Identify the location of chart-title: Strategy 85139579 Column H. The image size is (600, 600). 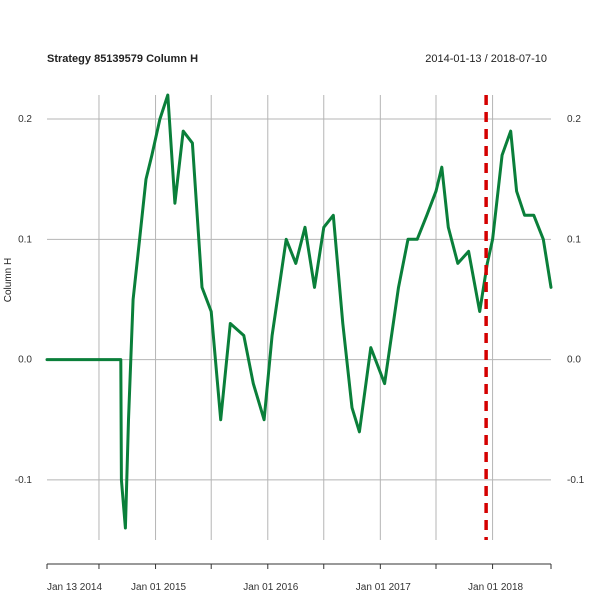
(122, 59).